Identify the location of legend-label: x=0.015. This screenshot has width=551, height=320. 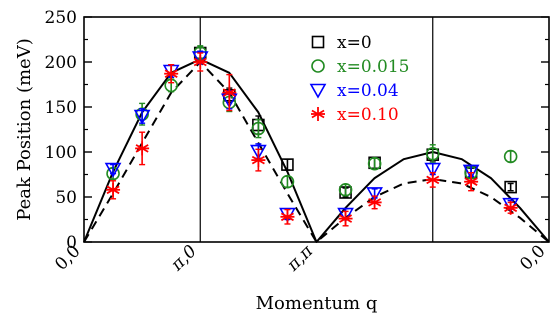
(373, 67).